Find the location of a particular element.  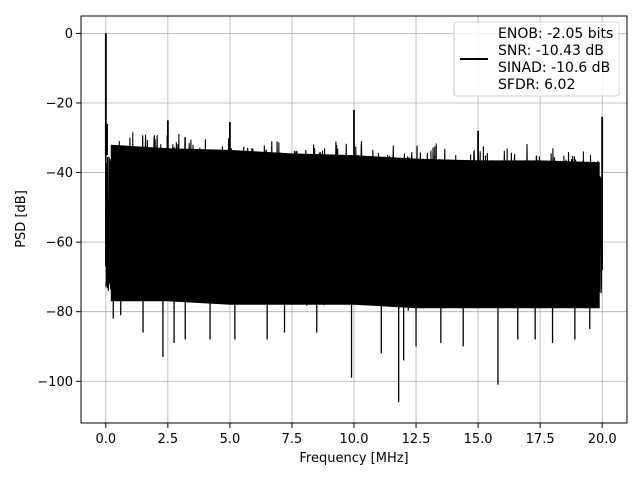

y-axis-label: PSD [dB] is located at coordinates (21, 219).